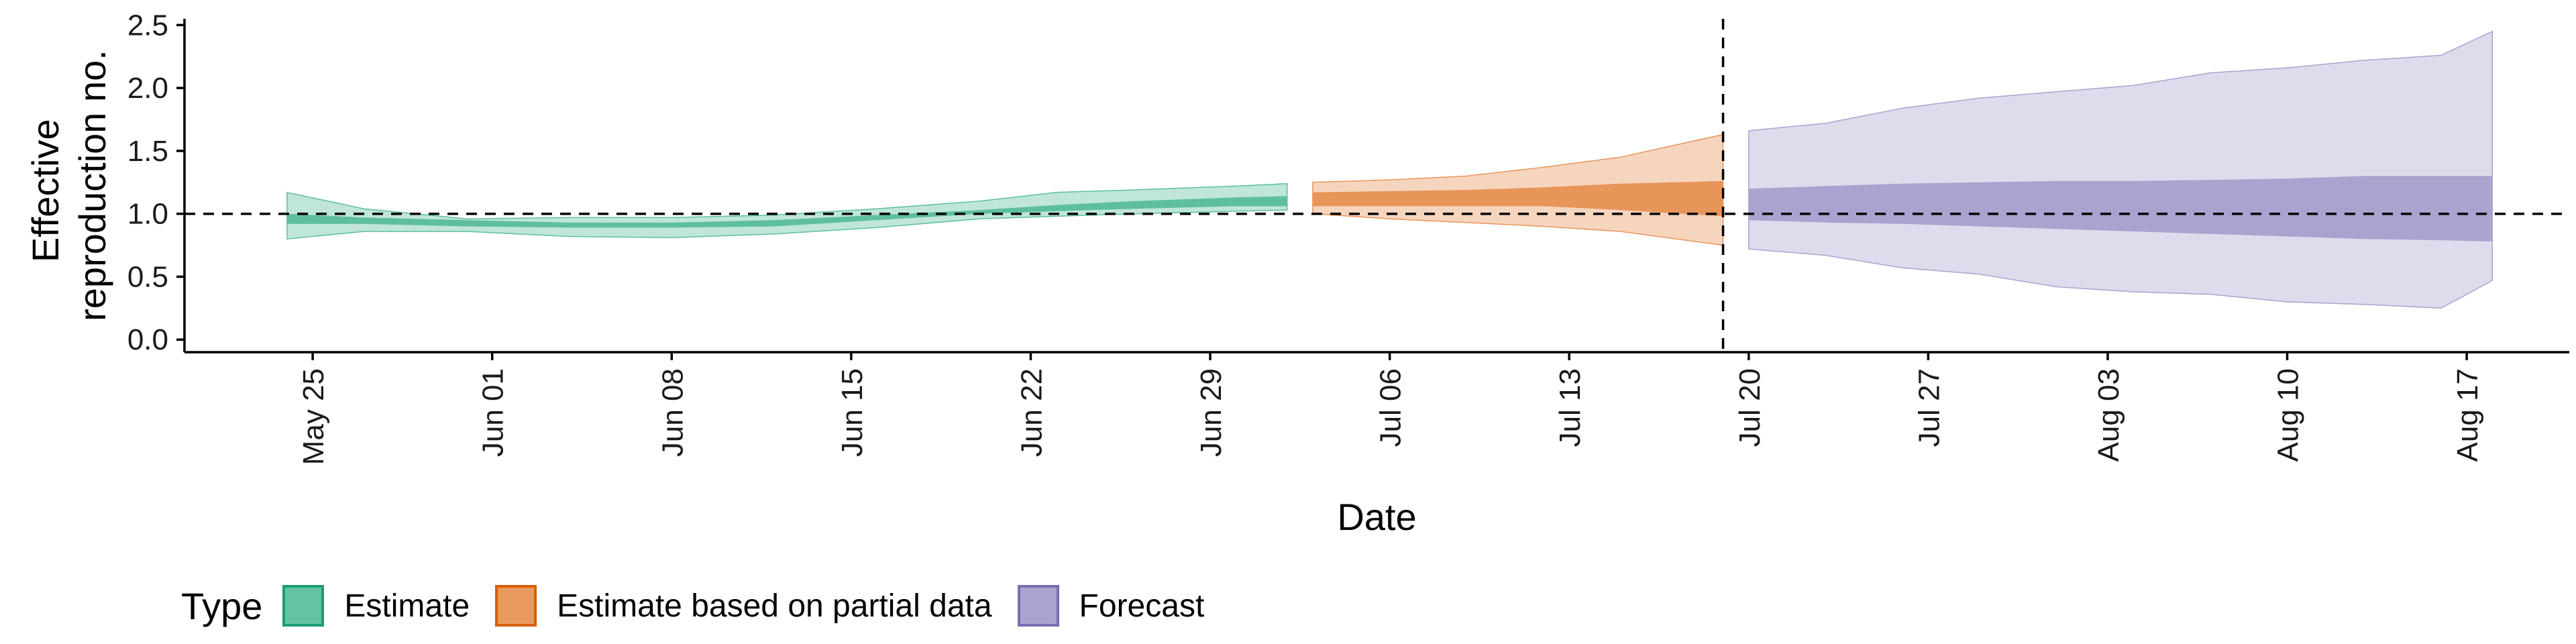 Image resolution: width=2576 pixels, height=644 pixels. I want to click on legend-swatch-forecast, so click(1038, 606).